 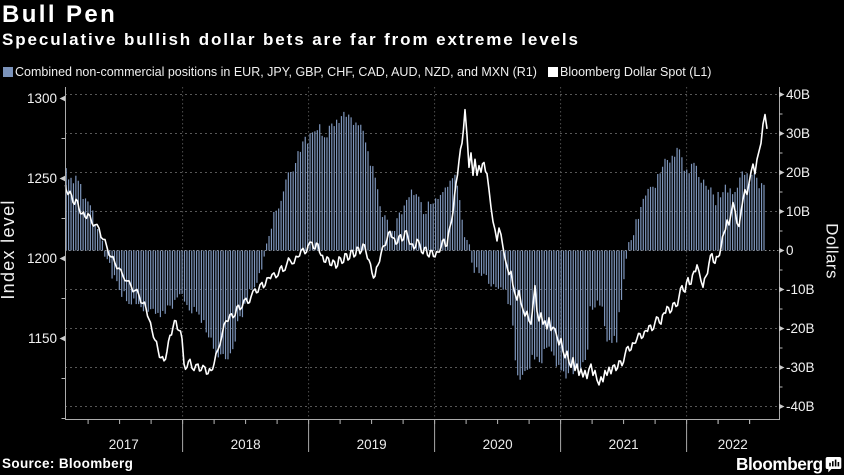 What do you see at coordinates (498, 444) in the screenshot?
I see `svg-text: 2020` at bounding box center [498, 444].